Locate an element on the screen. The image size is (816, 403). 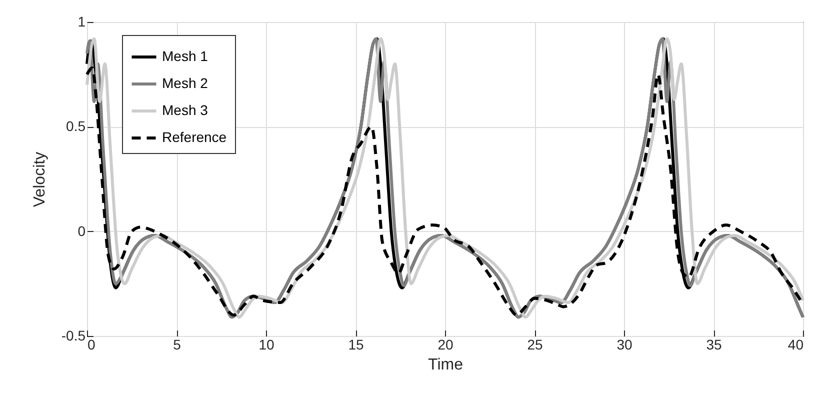
x-tick-label: 40 is located at coordinates (796, 344).